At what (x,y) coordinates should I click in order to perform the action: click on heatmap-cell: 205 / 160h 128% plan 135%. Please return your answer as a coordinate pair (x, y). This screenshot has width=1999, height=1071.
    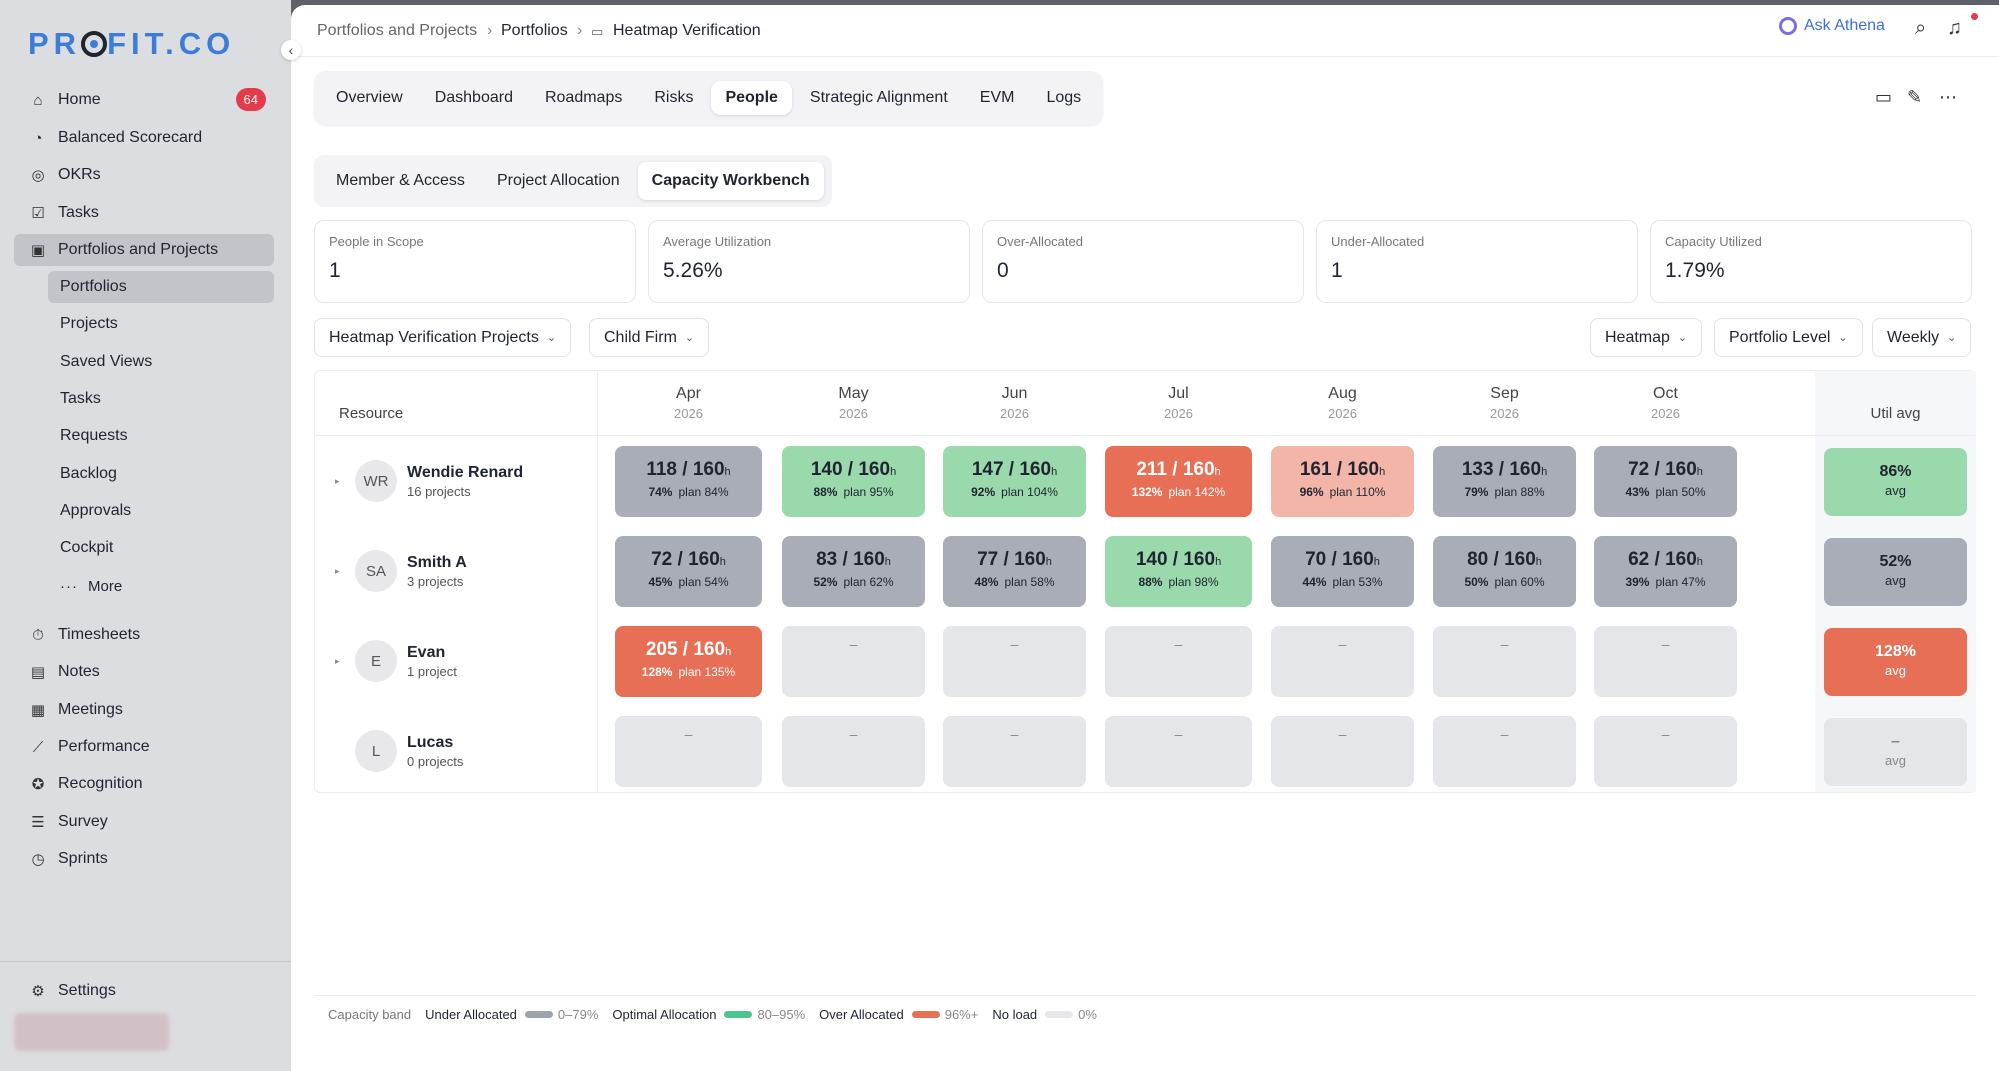
    Looking at the image, I should click on (688, 661).